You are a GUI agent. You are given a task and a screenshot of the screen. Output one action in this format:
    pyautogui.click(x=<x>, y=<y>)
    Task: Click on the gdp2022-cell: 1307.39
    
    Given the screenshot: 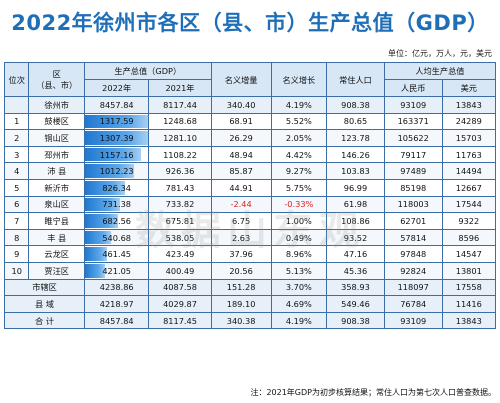 What is the action you would take?
    pyautogui.click(x=116, y=138)
    